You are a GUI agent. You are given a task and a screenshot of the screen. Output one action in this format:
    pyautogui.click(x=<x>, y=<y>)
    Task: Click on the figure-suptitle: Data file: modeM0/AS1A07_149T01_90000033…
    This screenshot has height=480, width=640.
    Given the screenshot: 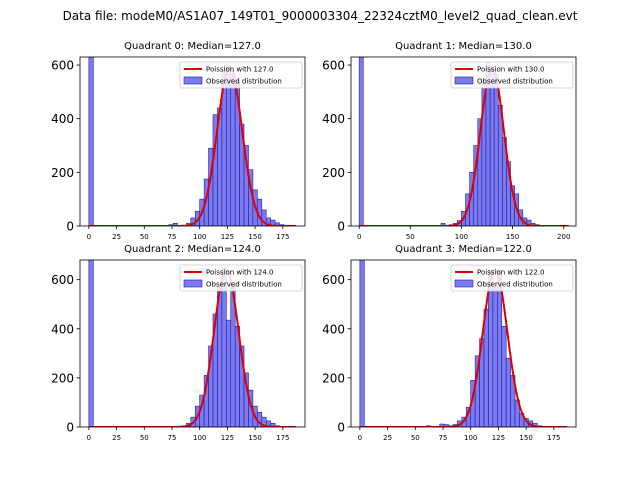 What is the action you would take?
    pyautogui.click(x=320, y=16)
    